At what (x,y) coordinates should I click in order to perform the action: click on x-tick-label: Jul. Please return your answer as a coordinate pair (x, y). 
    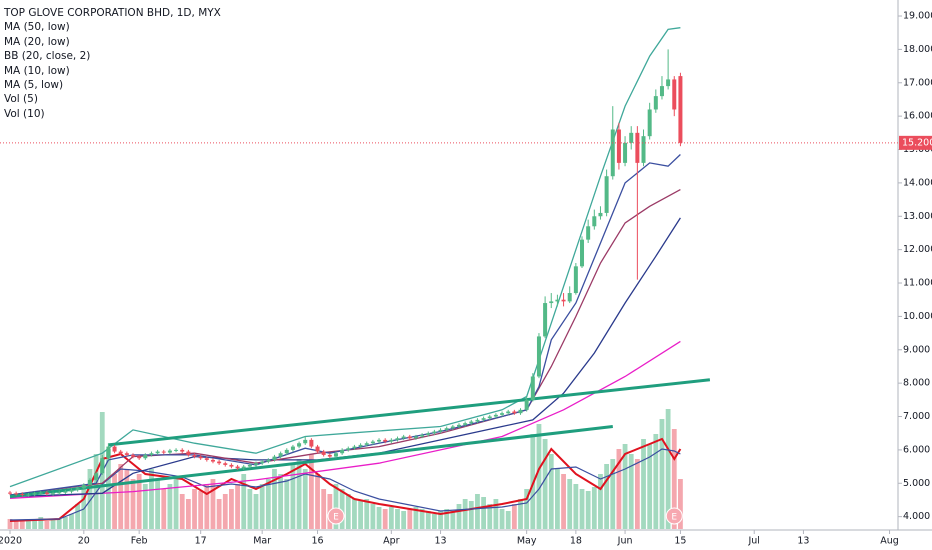
    Looking at the image, I should click on (753, 541).